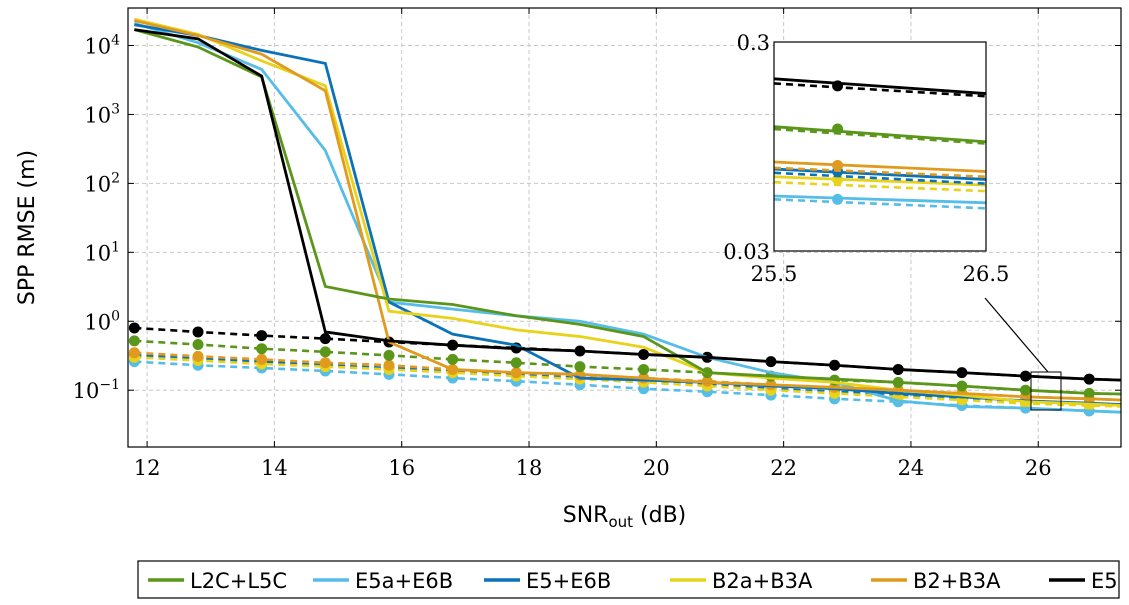 The image size is (1129, 605). Describe the element at coordinates (404, 581) in the screenshot. I see `legend-label: E5a+E6B` at that location.